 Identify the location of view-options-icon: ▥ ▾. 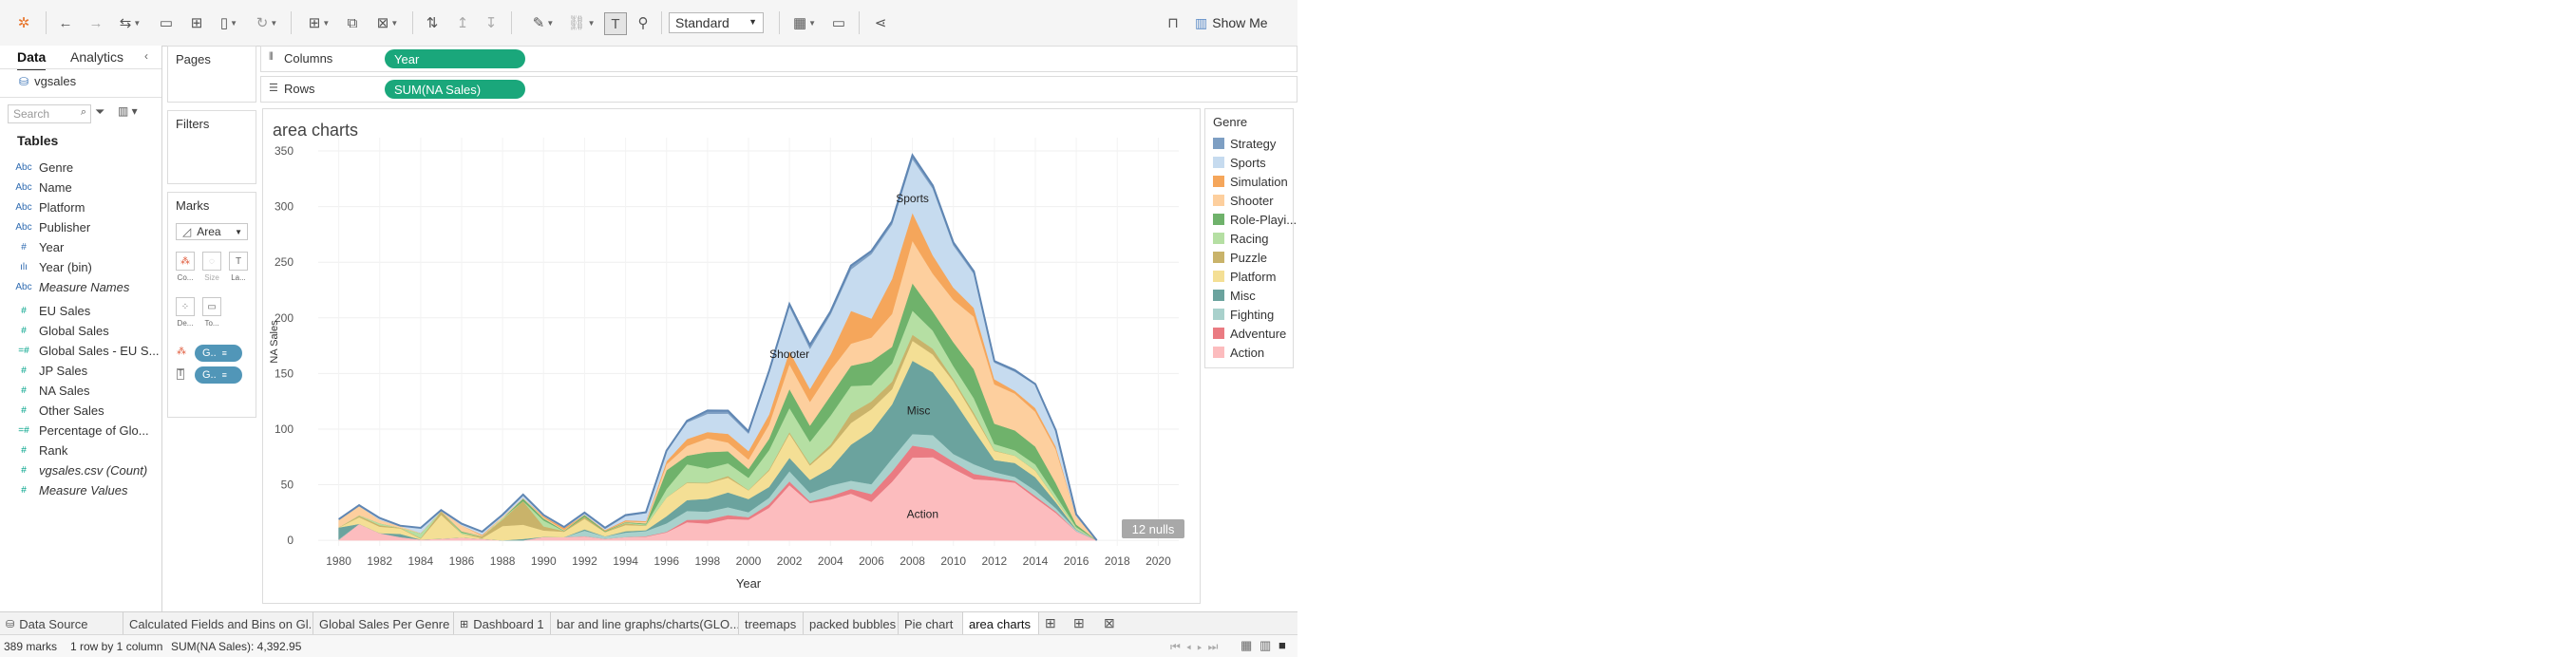
(128, 111).